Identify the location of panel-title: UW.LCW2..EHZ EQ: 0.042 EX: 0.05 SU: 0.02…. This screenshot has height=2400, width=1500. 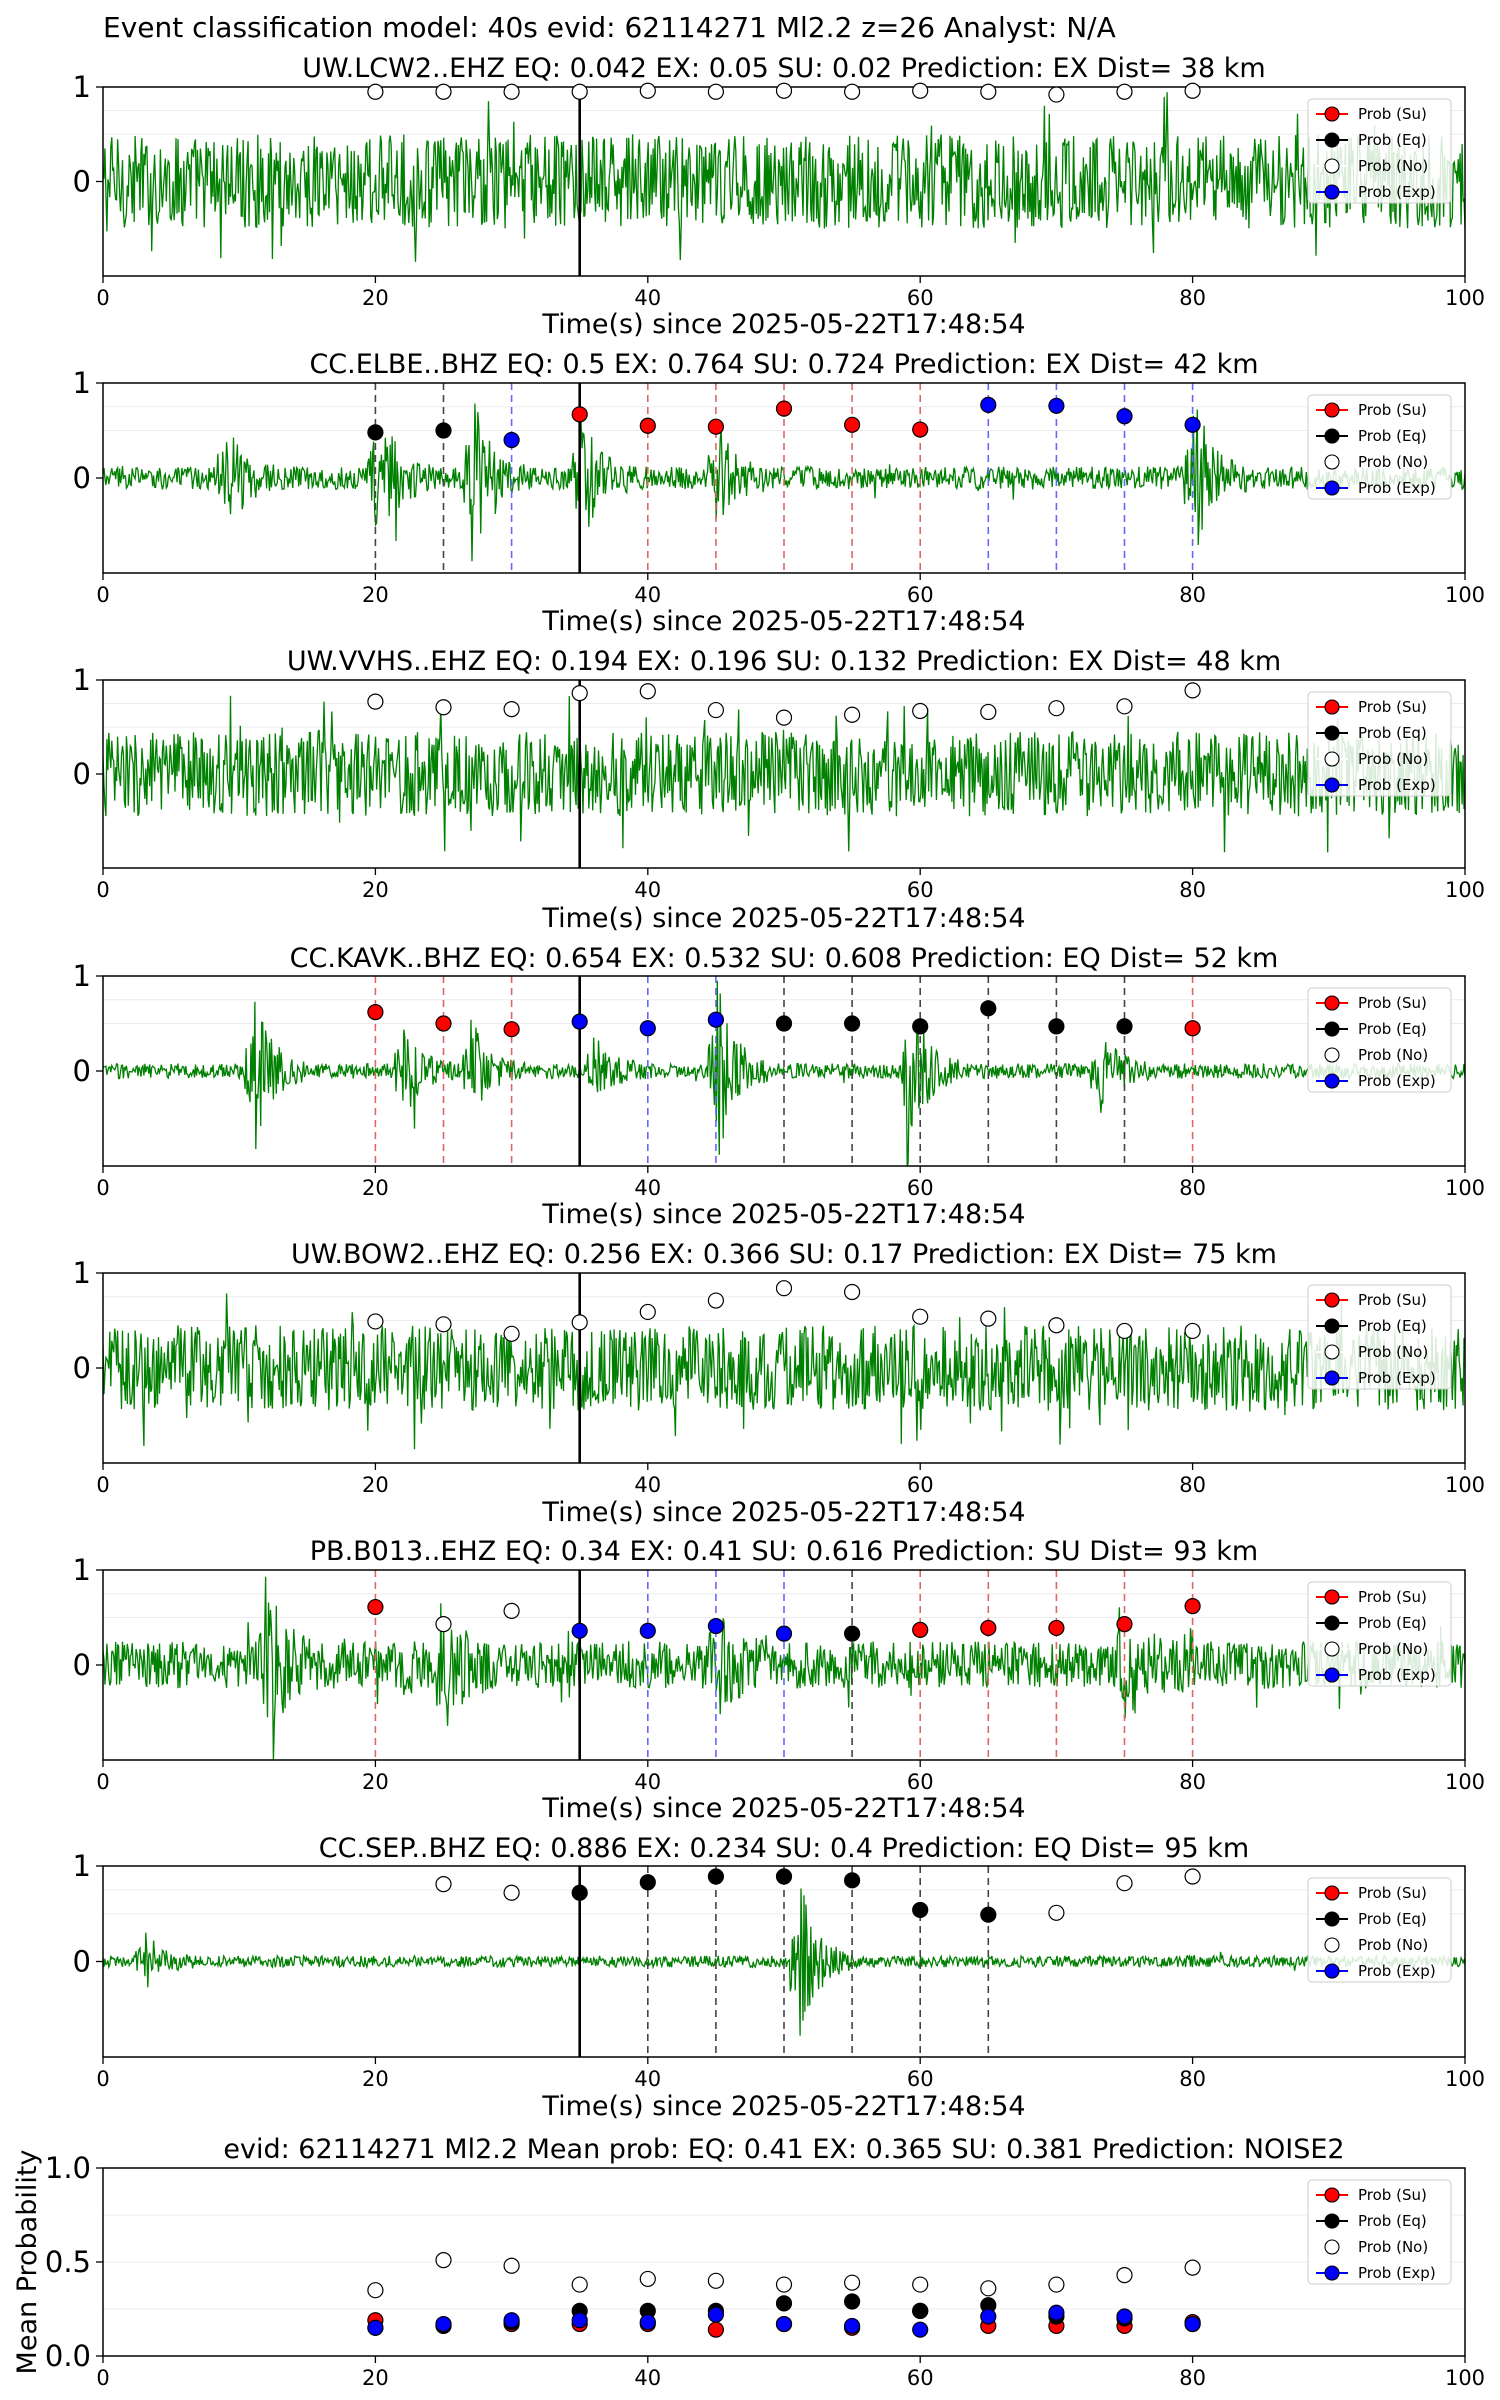
(783, 68).